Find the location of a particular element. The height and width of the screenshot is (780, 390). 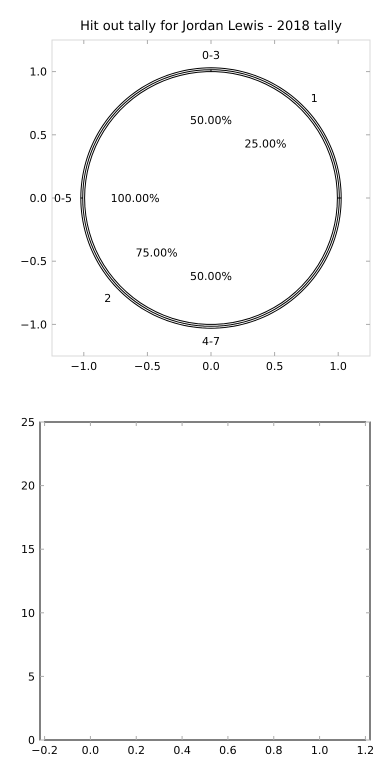

data-label: 25.00% is located at coordinates (265, 144).